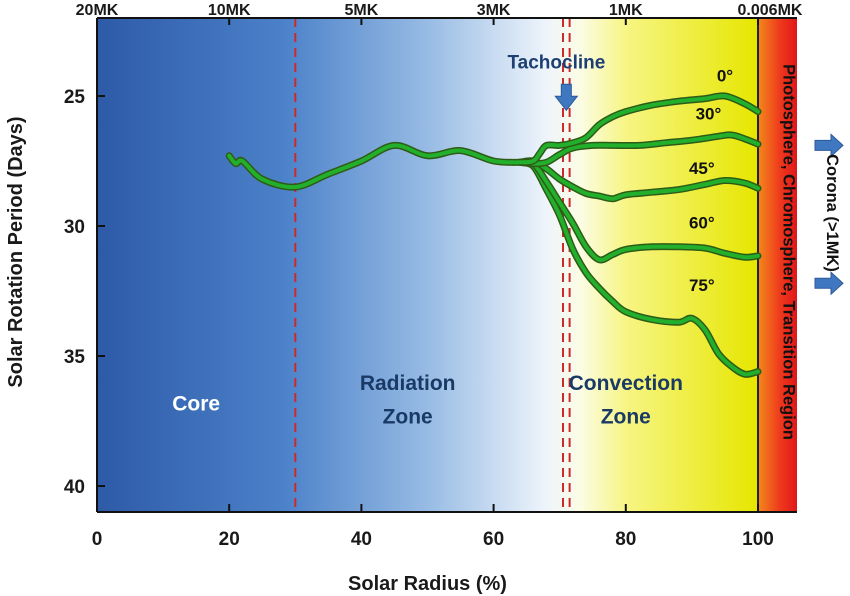 This screenshot has width=850, height=596. What do you see at coordinates (427, 400) in the screenshot?
I see `zone-labels: Core Radiation Zone Convection Zone` at bounding box center [427, 400].